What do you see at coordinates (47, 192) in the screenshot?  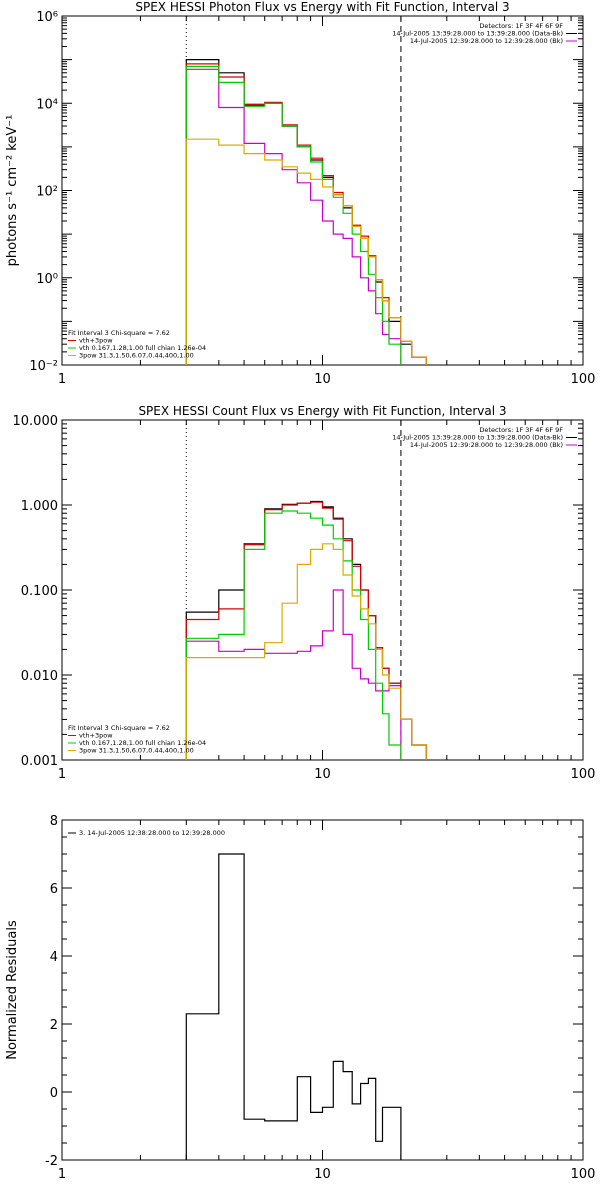 I see `y-tick-label: 10²` at bounding box center [47, 192].